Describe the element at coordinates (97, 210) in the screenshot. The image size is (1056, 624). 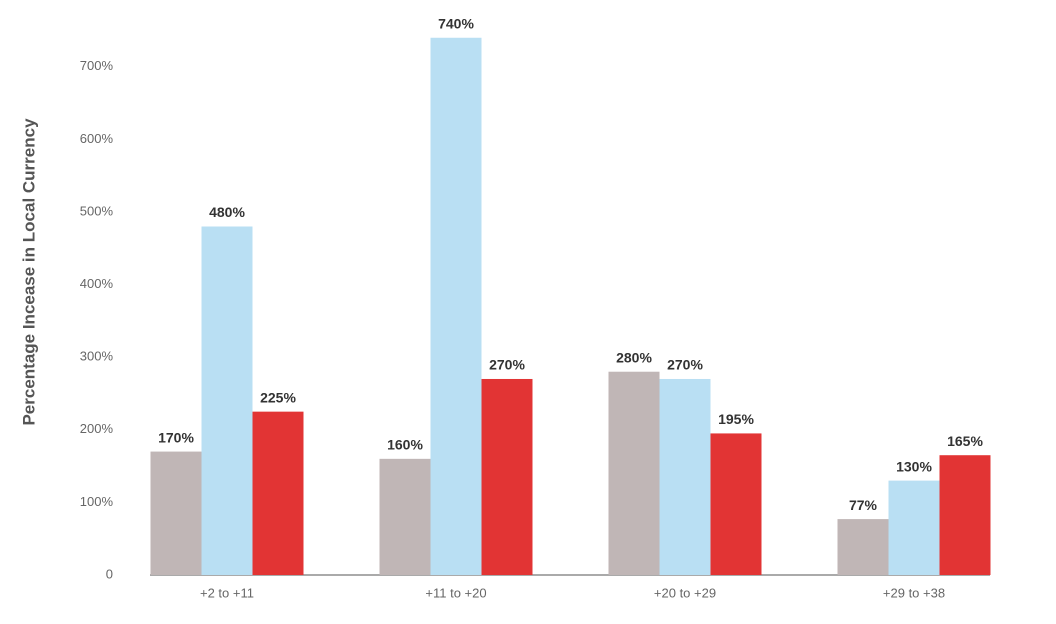
I see `y-tick-label: 500%` at that location.